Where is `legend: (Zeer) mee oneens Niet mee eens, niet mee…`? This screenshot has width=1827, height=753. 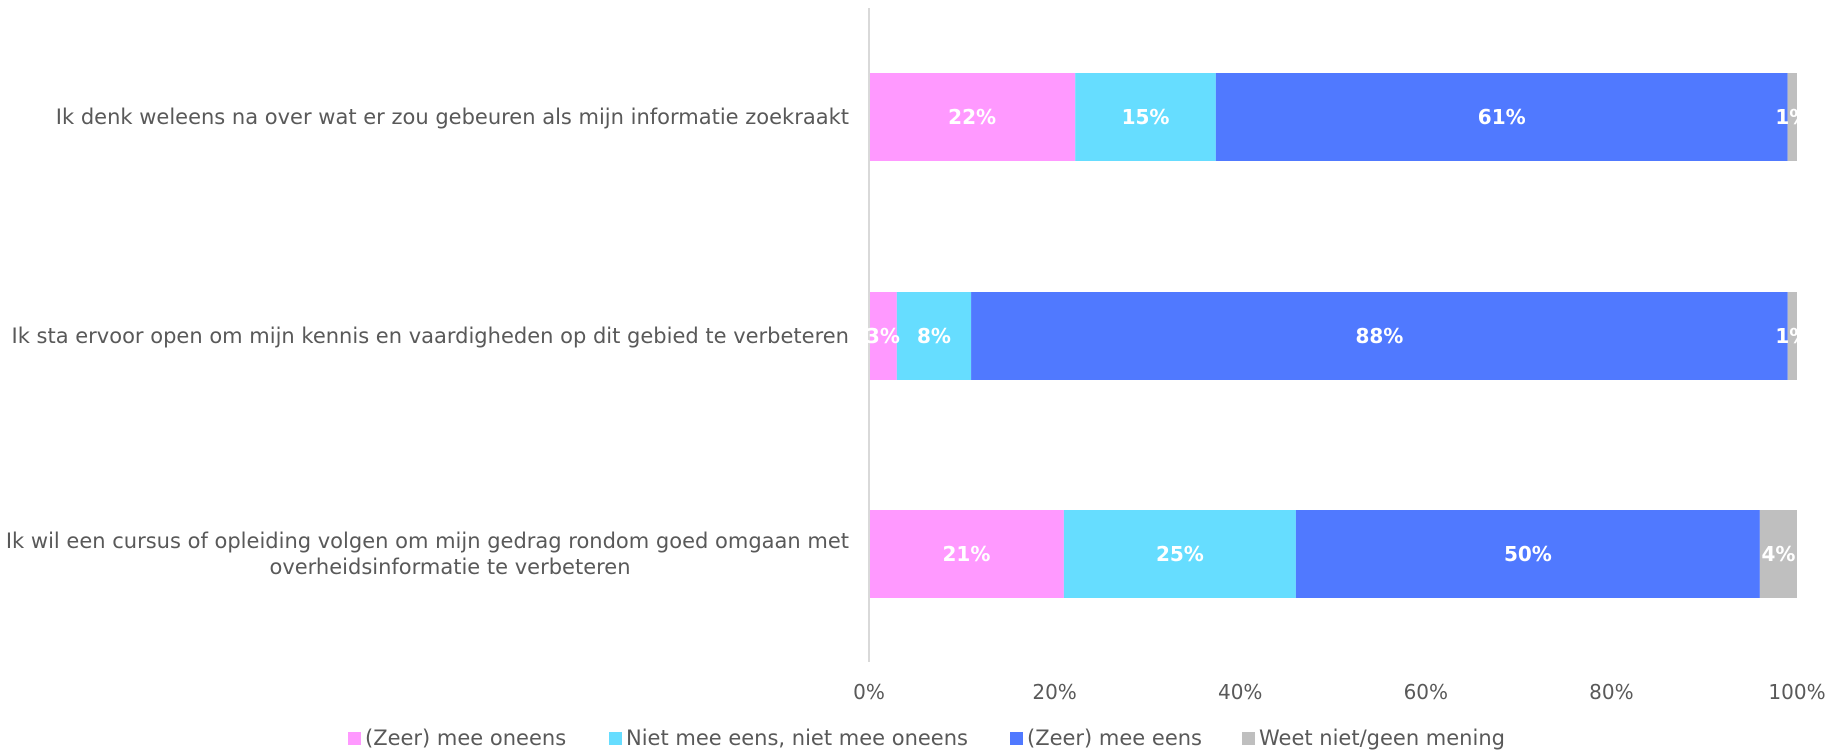 legend: (Zeer) mee oneens Niet mee eens, niet mee… is located at coordinates (926, 738).